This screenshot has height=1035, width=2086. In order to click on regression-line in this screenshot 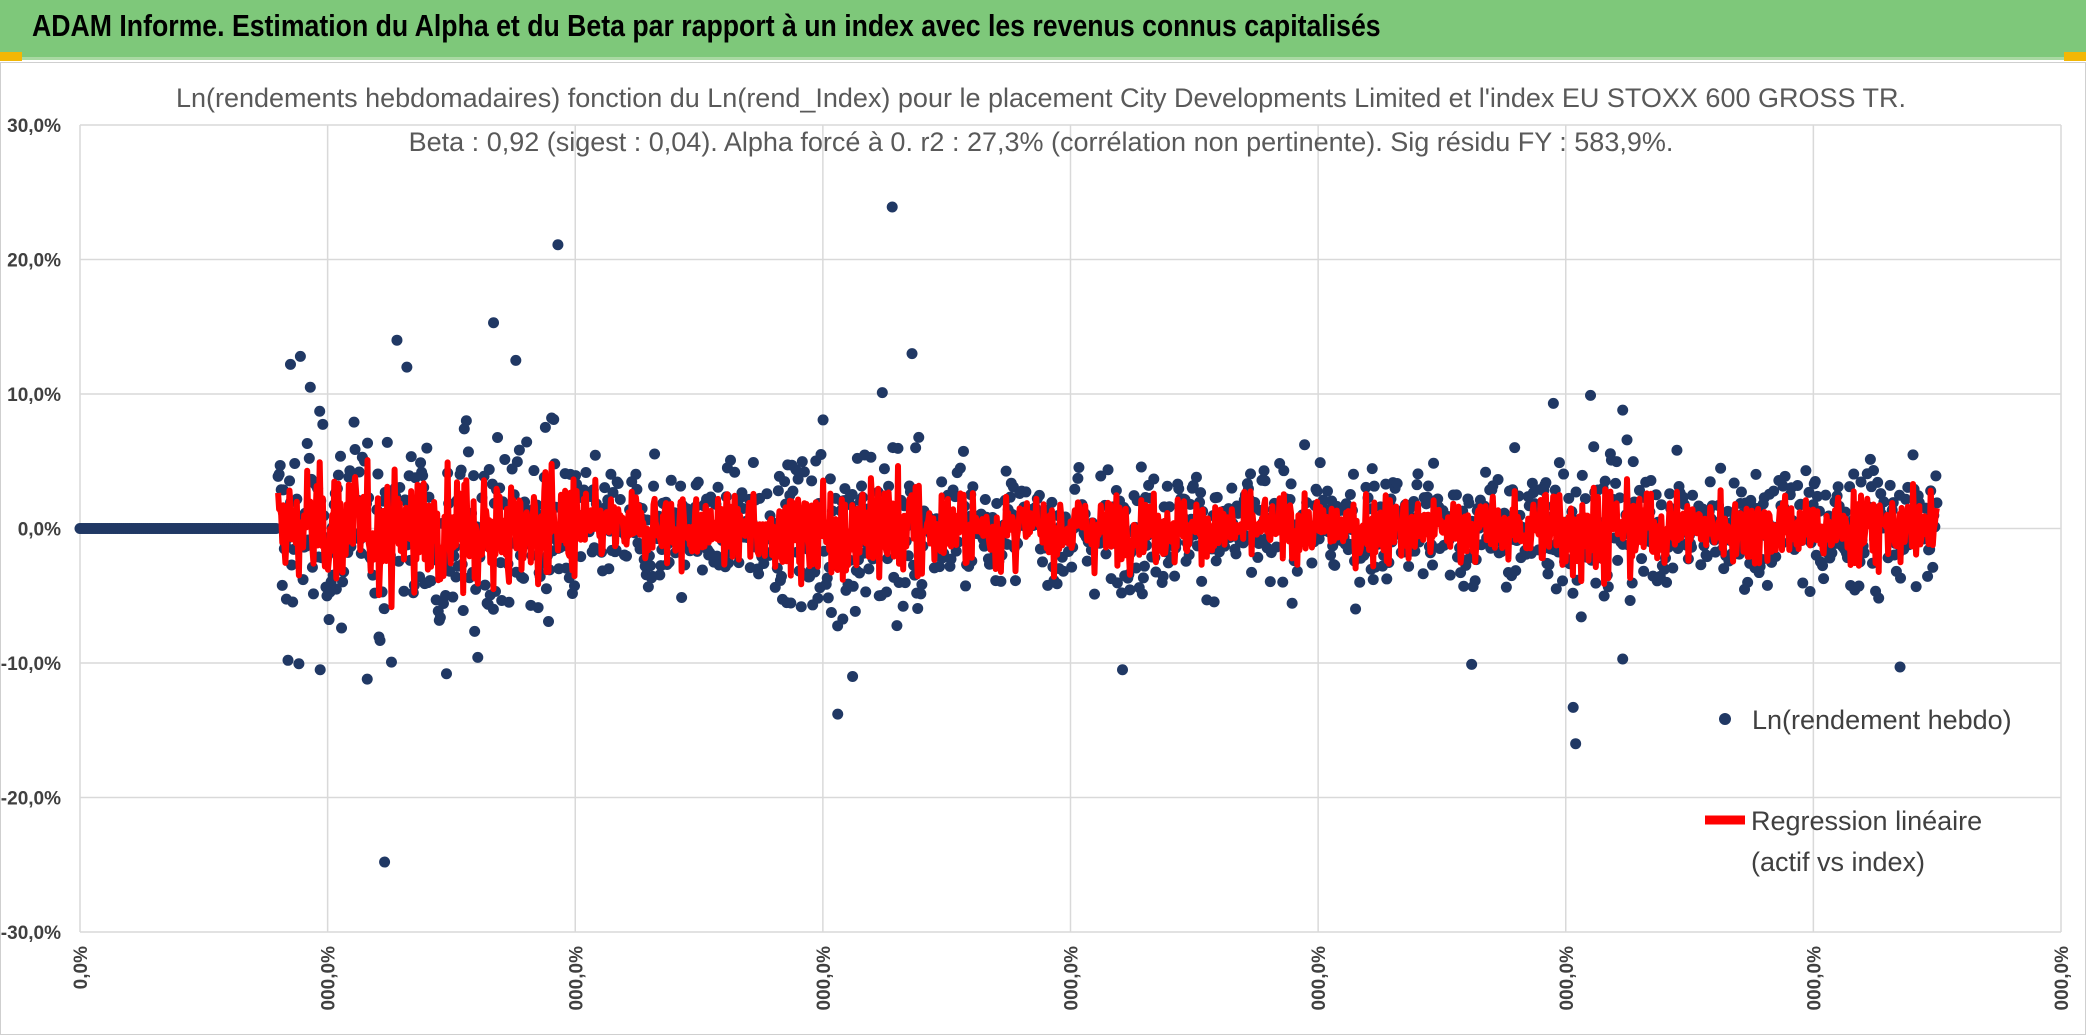, I will do `click(1107, 534)`.